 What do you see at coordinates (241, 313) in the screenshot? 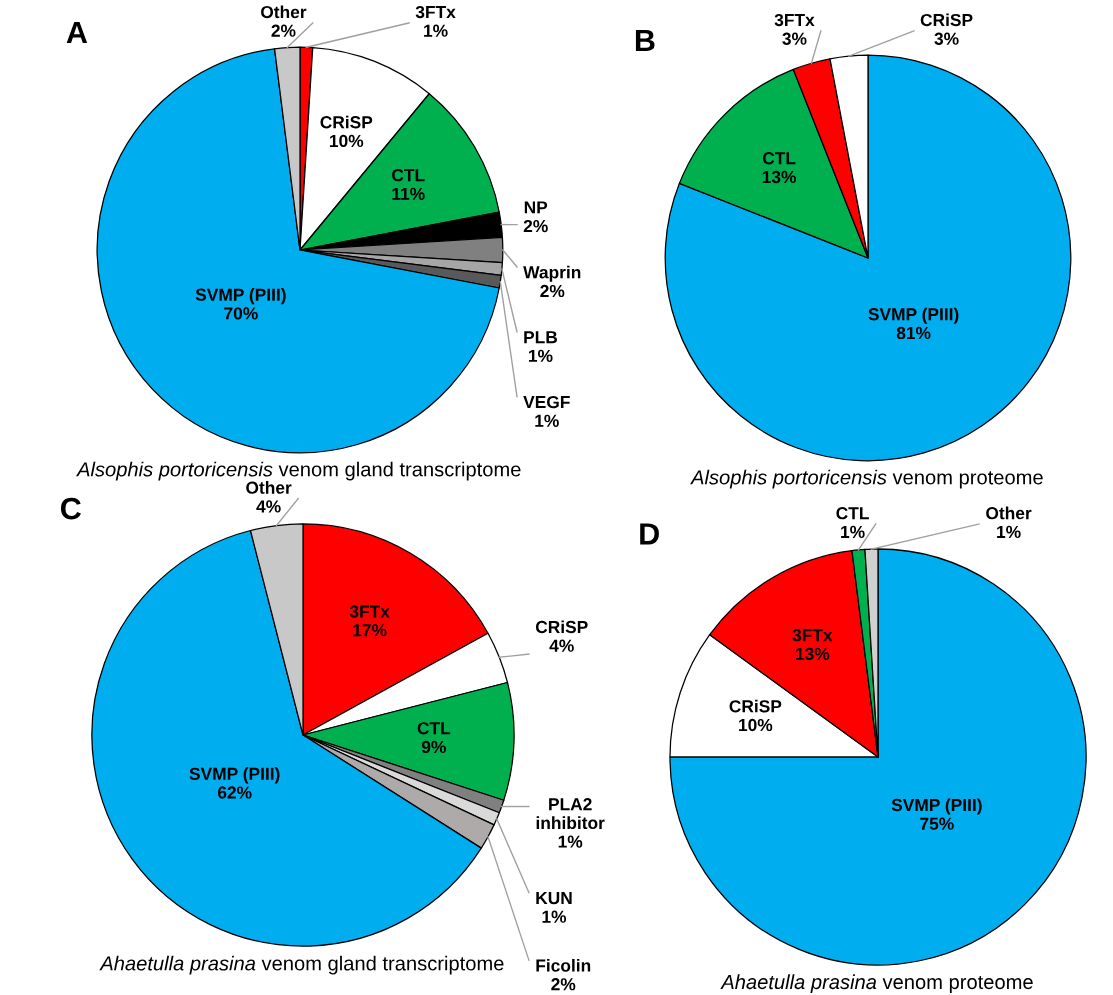
I see `data-label: 70%` at bounding box center [241, 313].